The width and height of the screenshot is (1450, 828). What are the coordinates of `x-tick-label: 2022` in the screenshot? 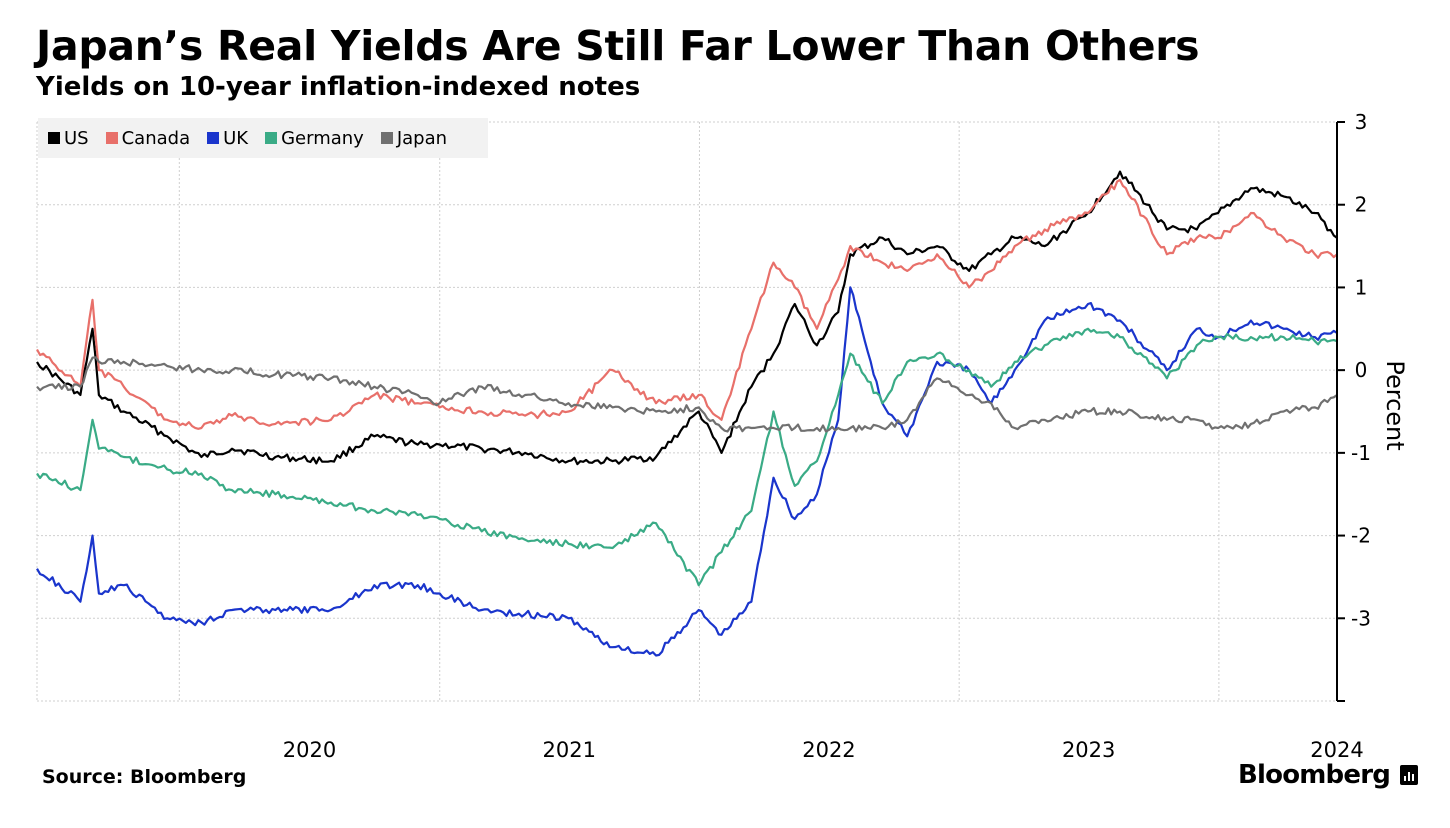 It's located at (828, 750).